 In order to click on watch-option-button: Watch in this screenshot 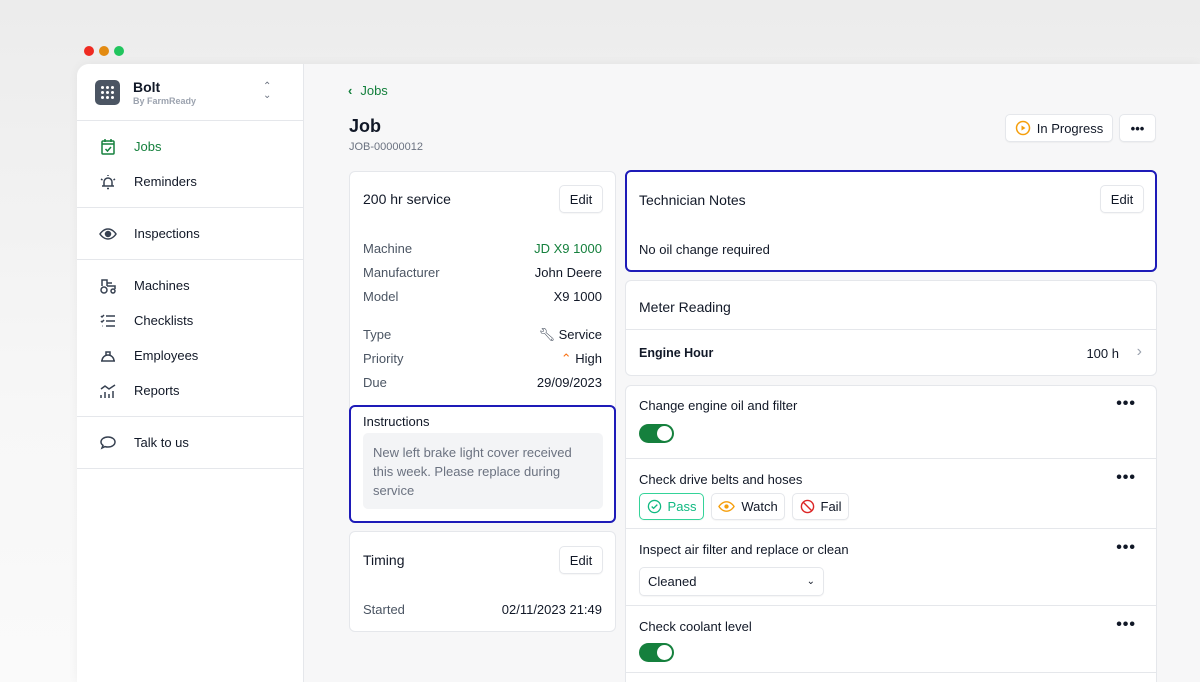, I will do `click(748, 506)`.